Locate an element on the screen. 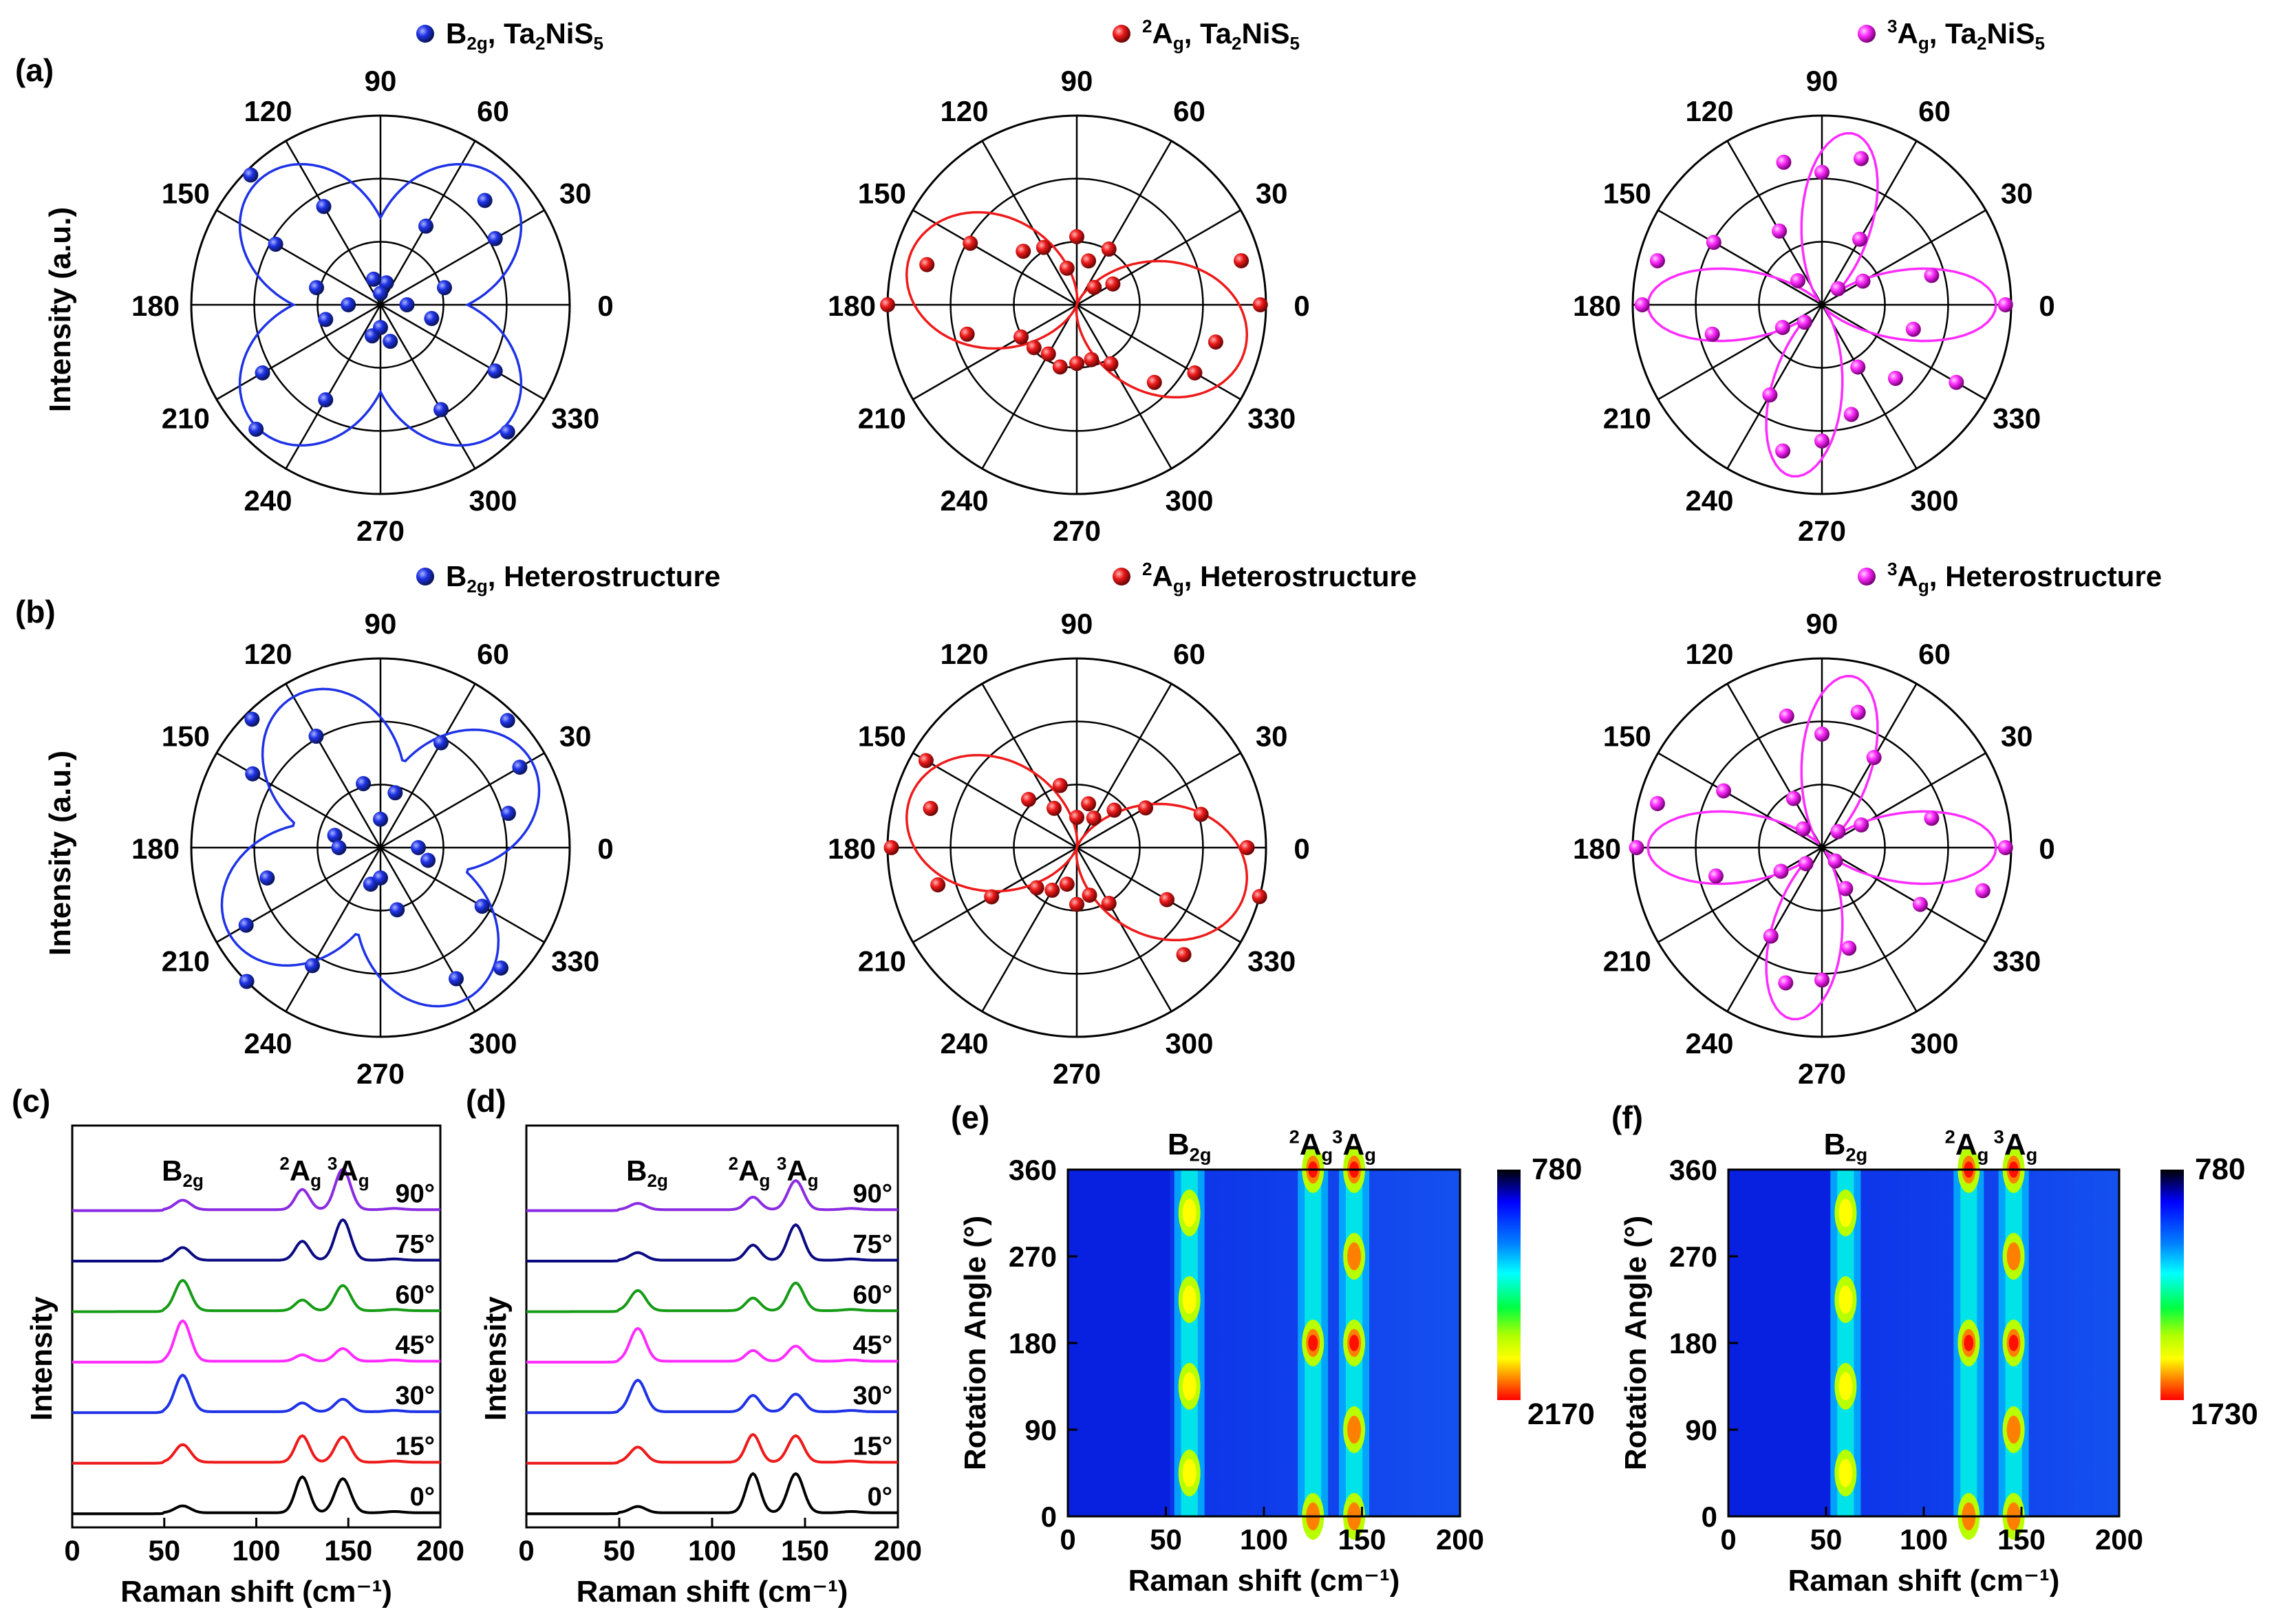 The width and height of the screenshot is (2296, 1623). series-angle-label: 15° is located at coordinates (872, 1446).